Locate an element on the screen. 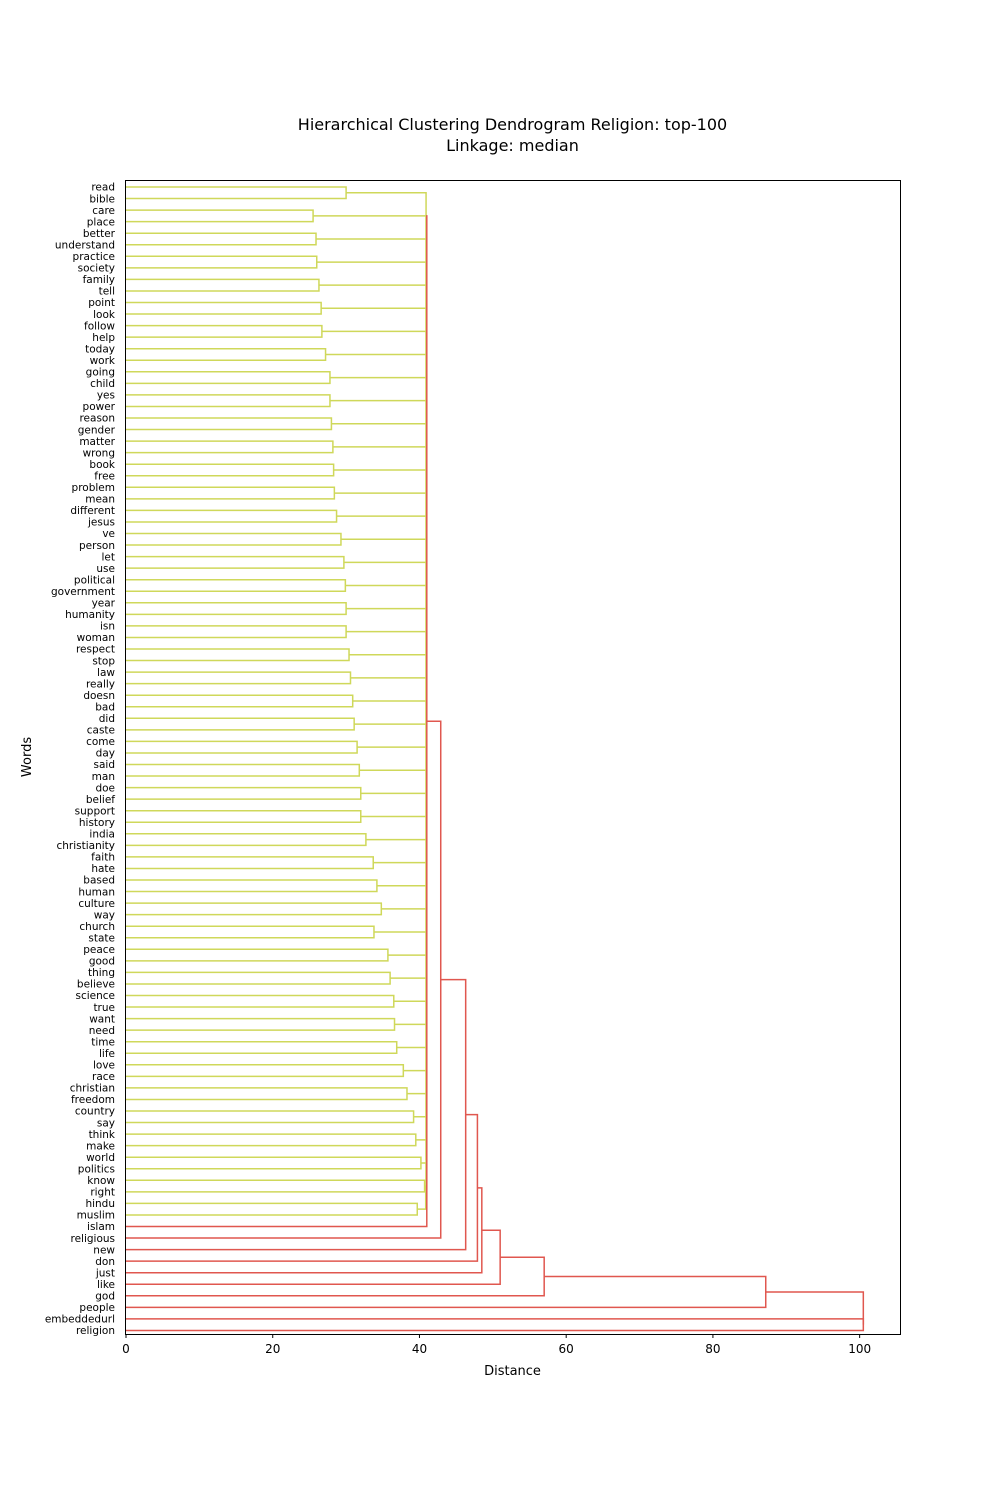 The height and width of the screenshot is (1500, 1000). x-tick-label: 60 is located at coordinates (566, 1349).